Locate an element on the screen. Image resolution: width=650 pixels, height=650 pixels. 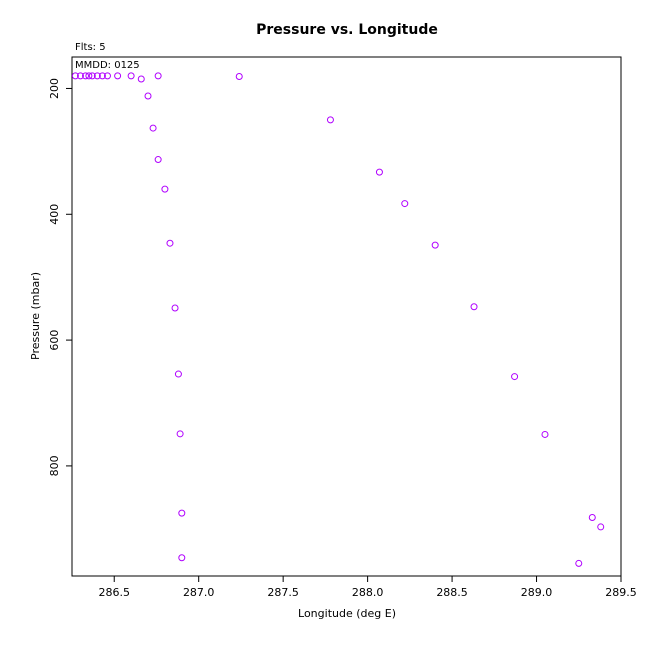
y-tick-label: 400 is located at coordinates (54, 214).